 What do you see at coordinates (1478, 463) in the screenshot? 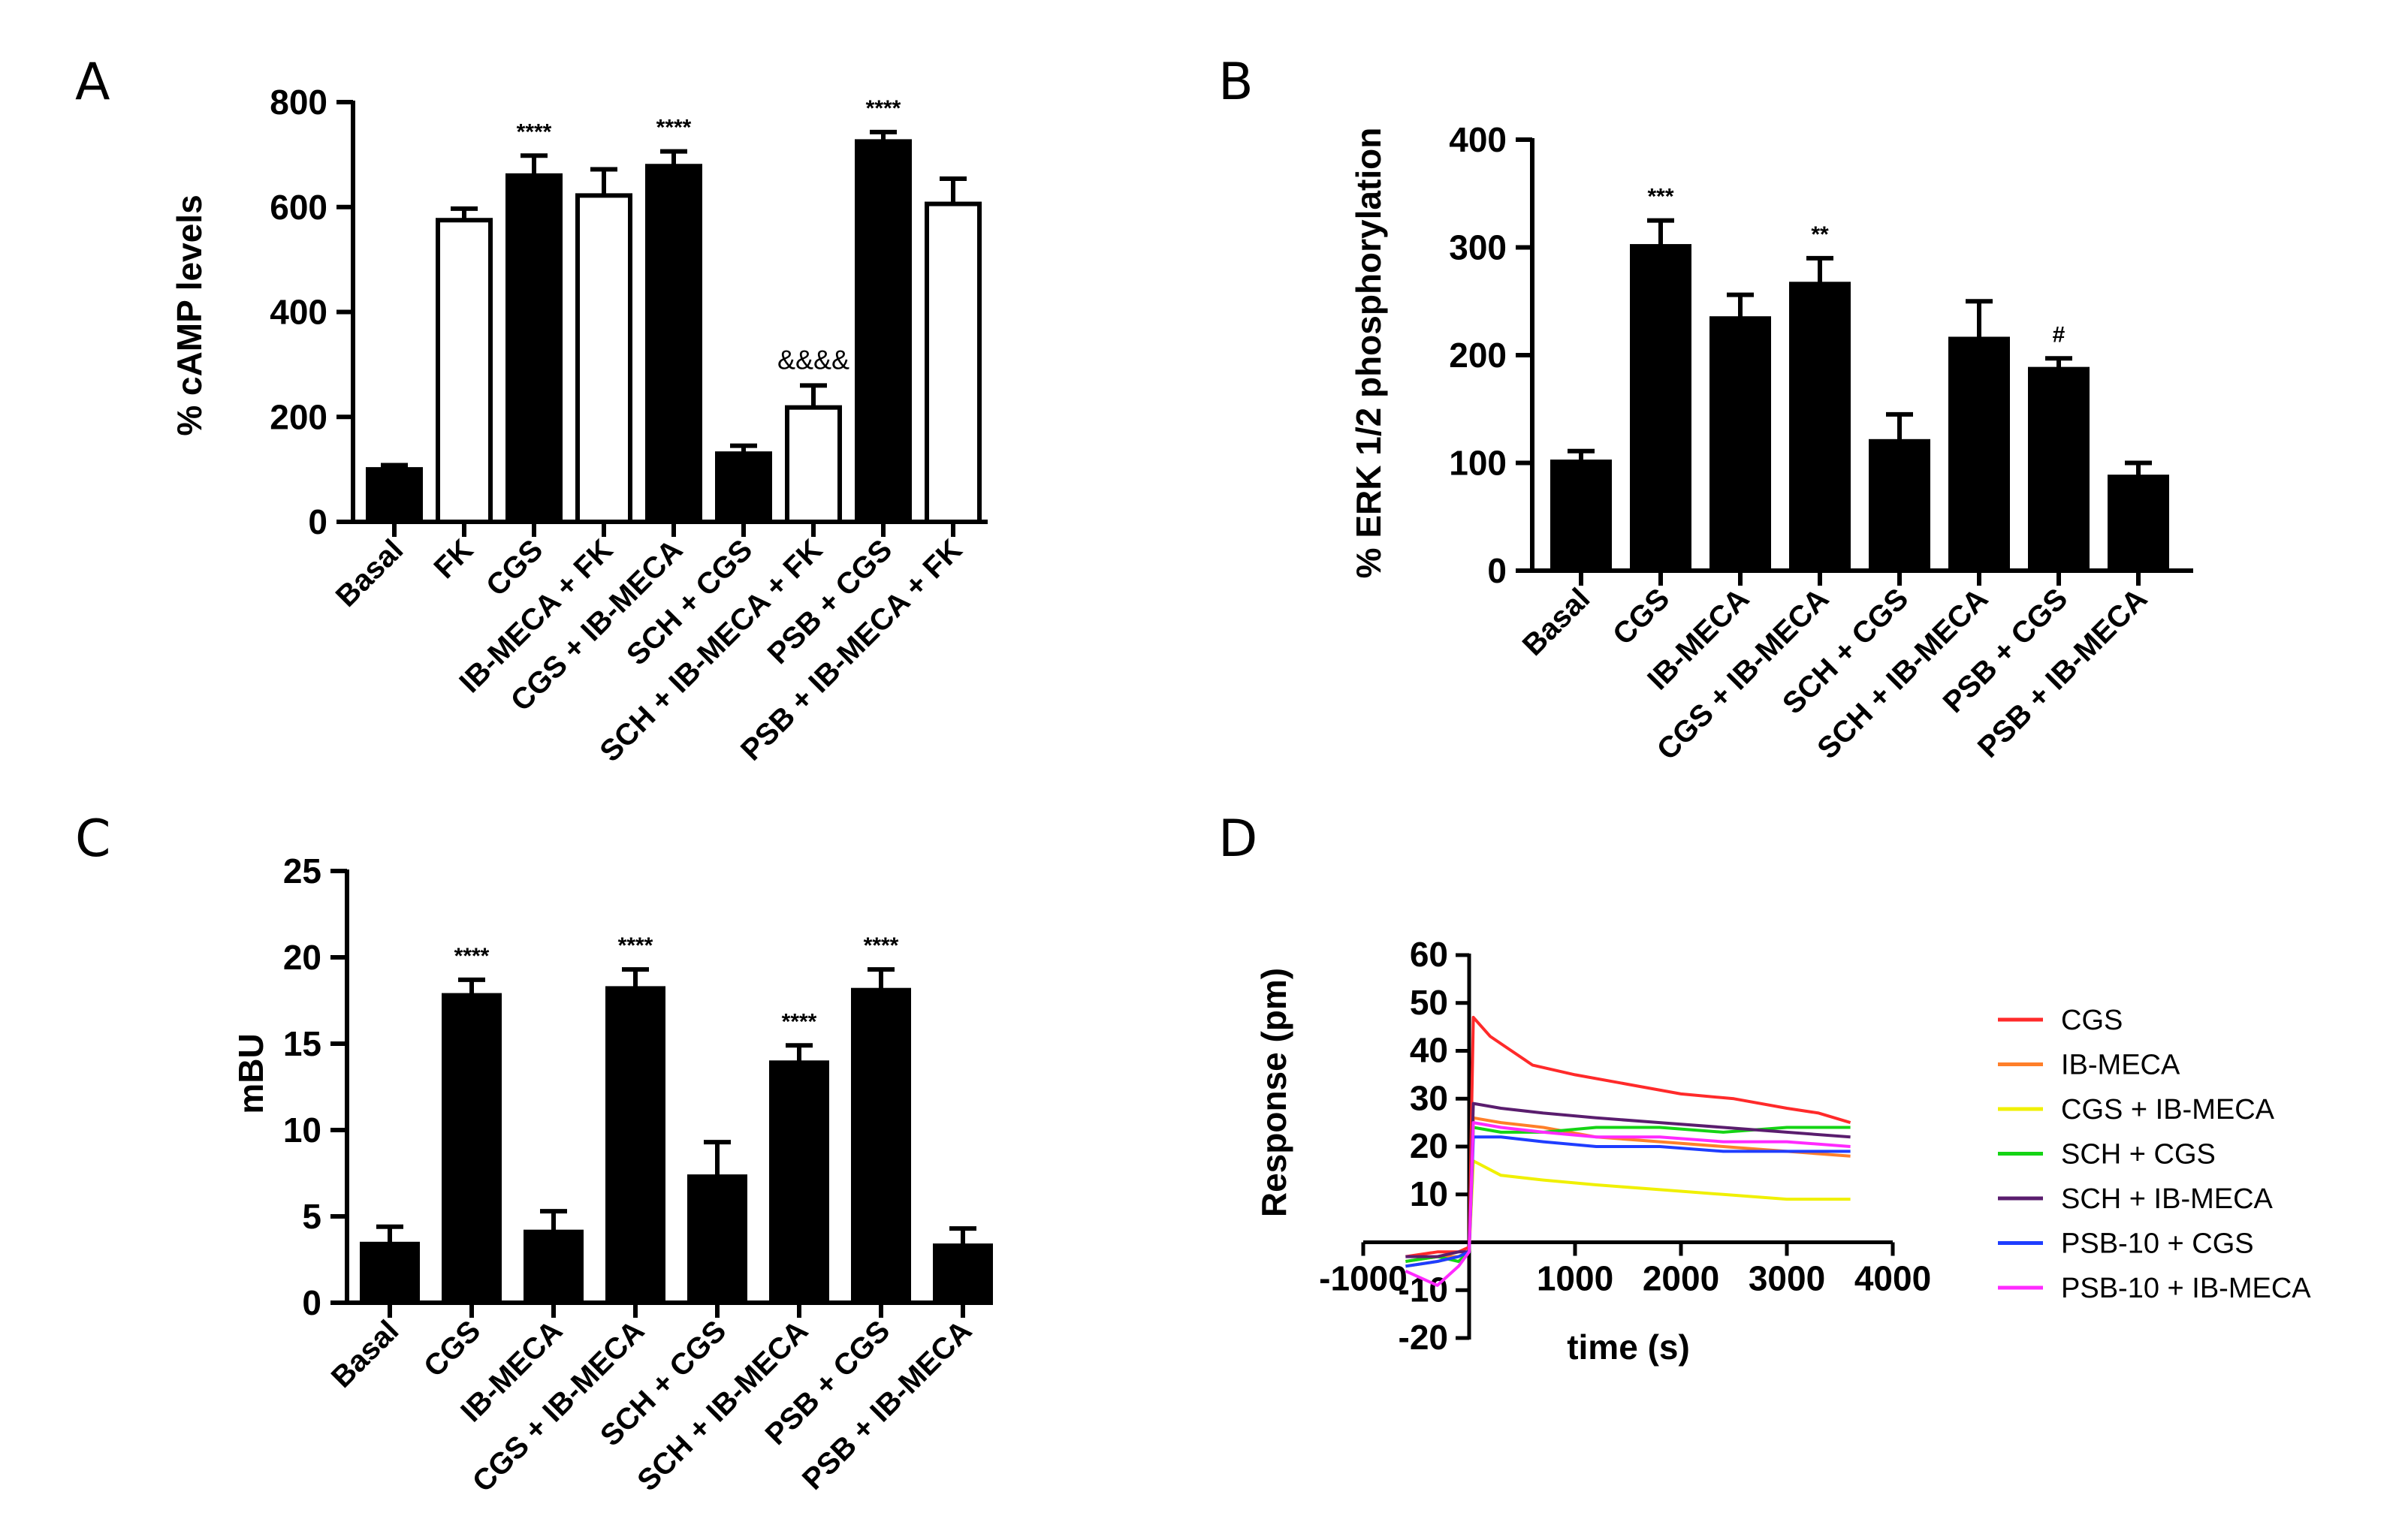
I see `y-tick-label: 100` at bounding box center [1478, 463].